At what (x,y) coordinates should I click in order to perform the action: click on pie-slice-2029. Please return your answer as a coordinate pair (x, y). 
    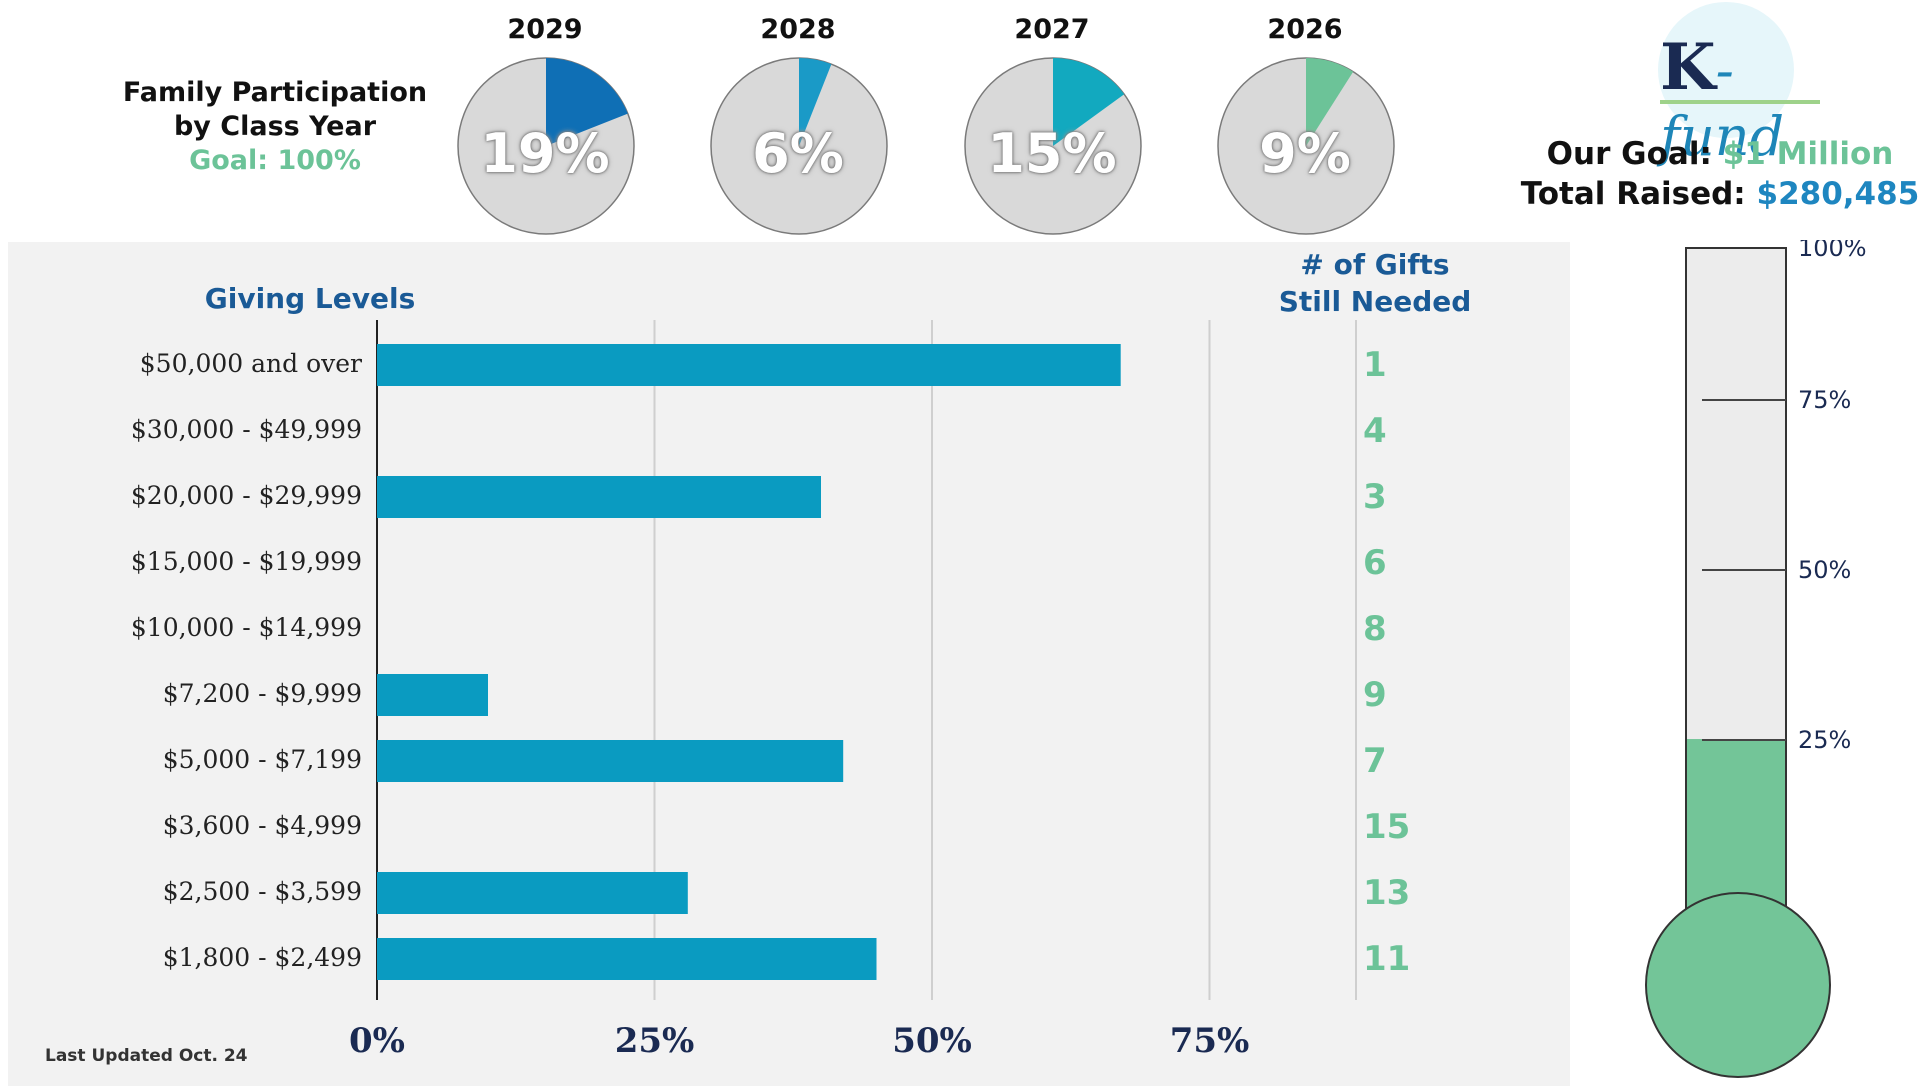
    Looking at the image, I should click on (587, 102).